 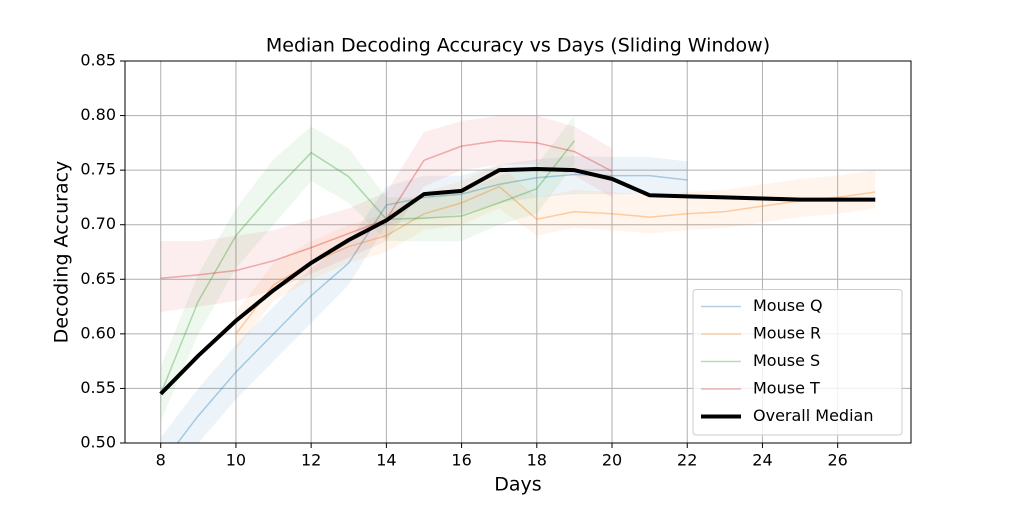 I want to click on legend-box, so click(x=797, y=362).